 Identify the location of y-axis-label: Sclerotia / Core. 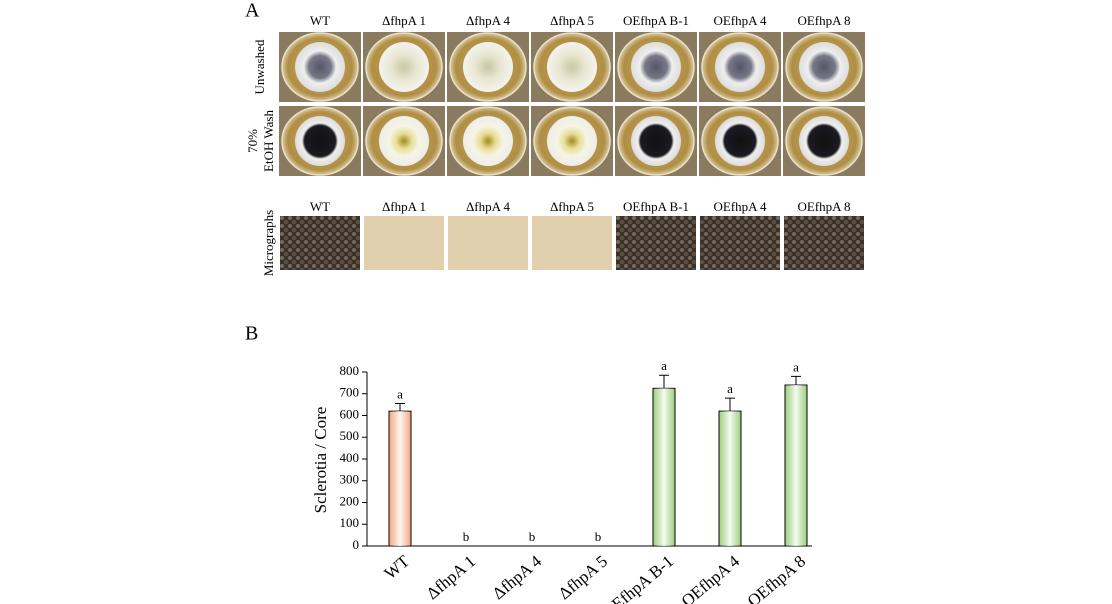
(320, 460).